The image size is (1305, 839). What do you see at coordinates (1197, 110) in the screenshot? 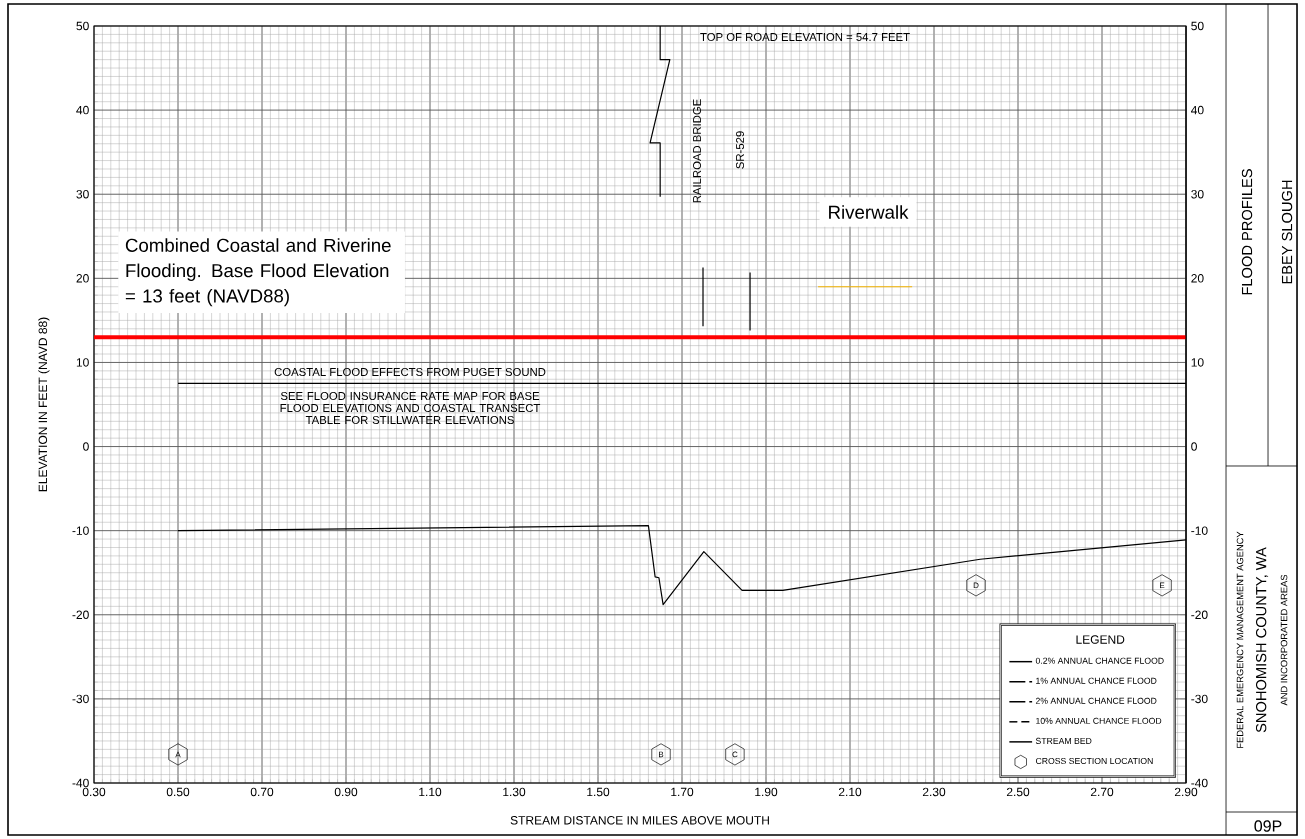
I see `y2-tick-label: 40` at bounding box center [1197, 110].